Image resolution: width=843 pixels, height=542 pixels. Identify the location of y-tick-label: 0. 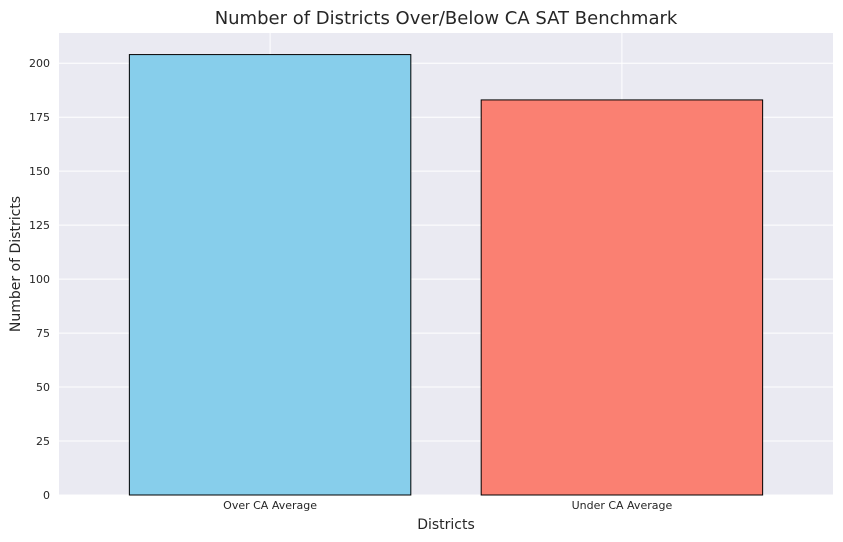
(46, 495).